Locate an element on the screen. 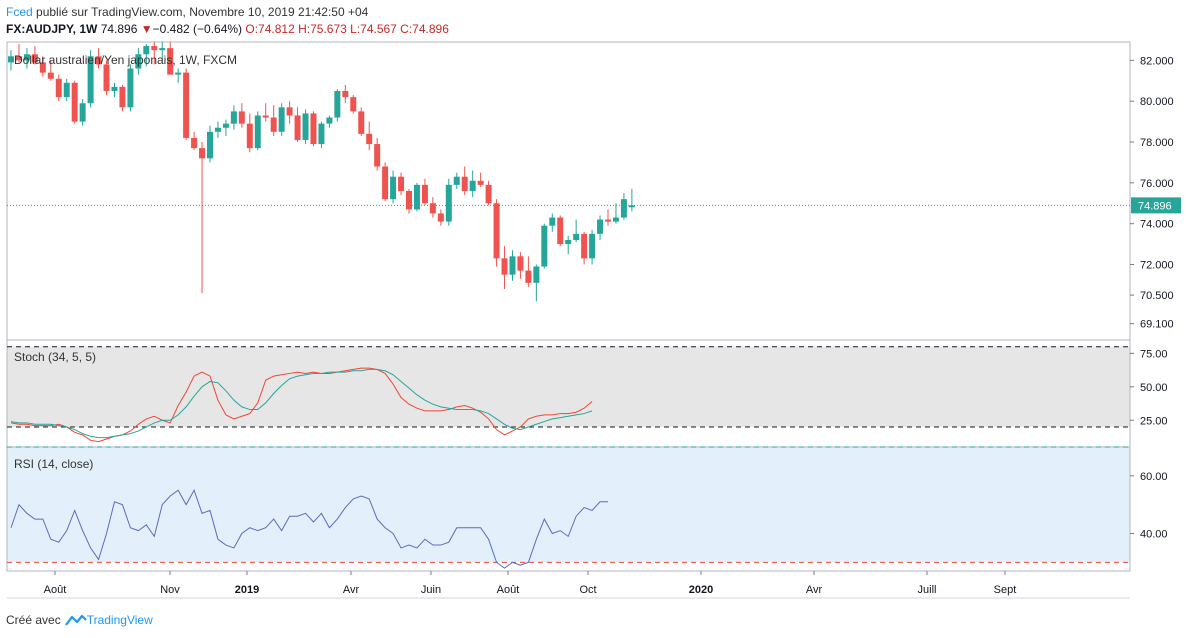 Image resolution: width=1188 pixels, height=638 pixels. price-tick-label: 69.100 is located at coordinates (1157, 325).